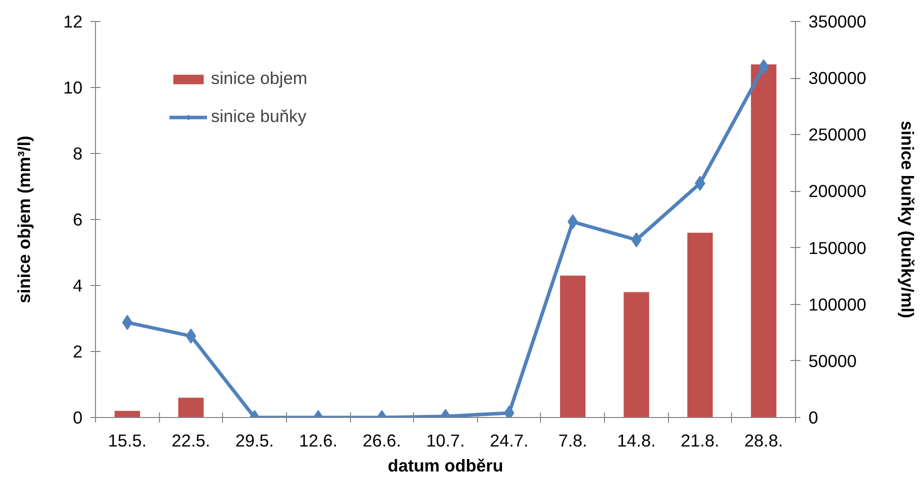  Describe the element at coordinates (509, 440) in the screenshot. I see `x-tick-label: 24.7.` at that location.